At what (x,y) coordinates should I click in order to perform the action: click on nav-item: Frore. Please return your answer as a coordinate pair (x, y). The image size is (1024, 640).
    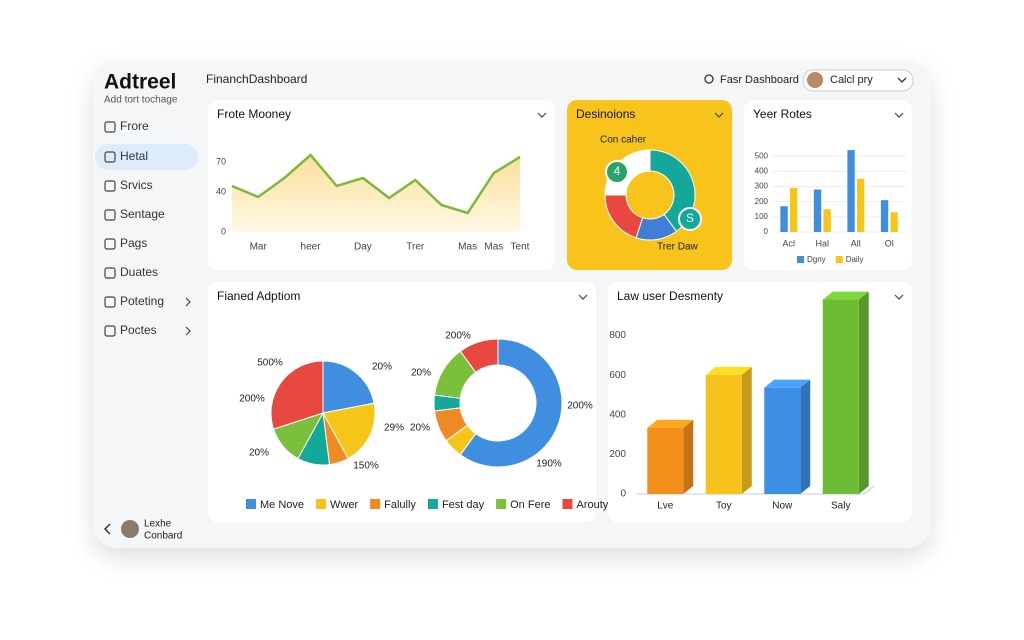
    Looking at the image, I should click on (134, 126).